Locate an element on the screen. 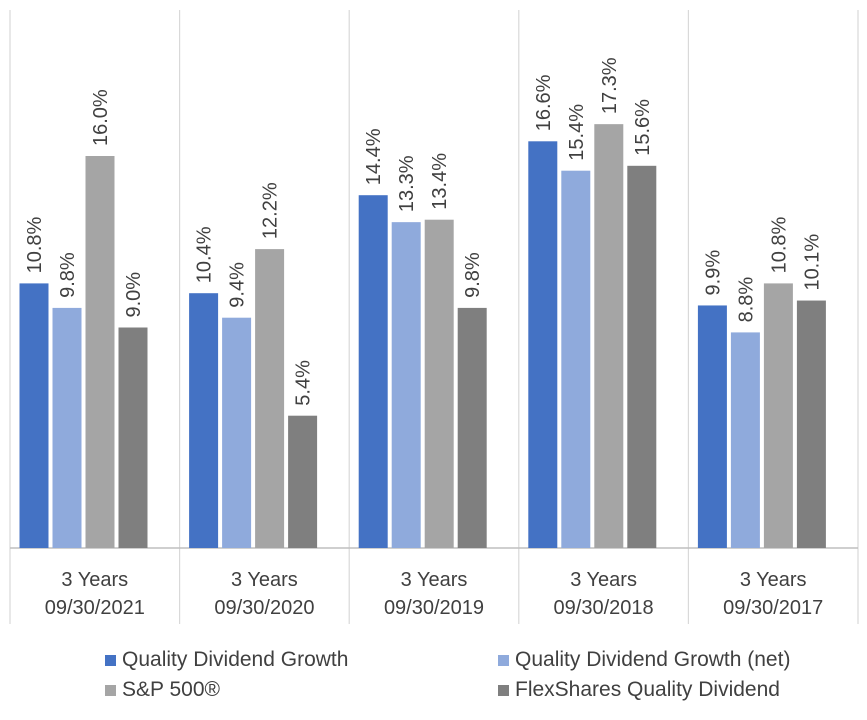  data-label: 15.4% is located at coordinates (577, 132).